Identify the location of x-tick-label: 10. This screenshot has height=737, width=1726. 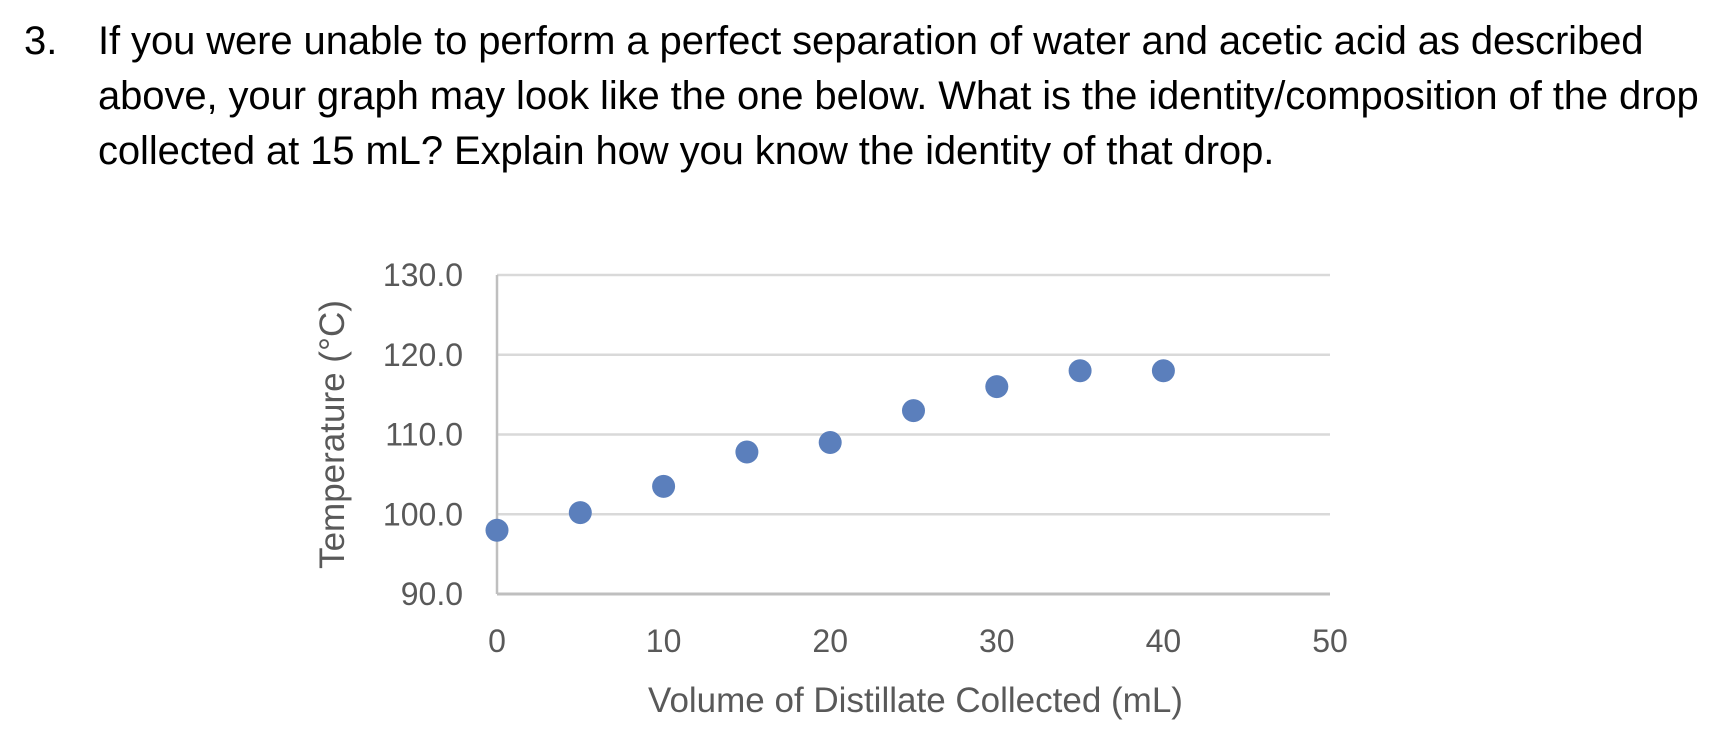
(664, 641).